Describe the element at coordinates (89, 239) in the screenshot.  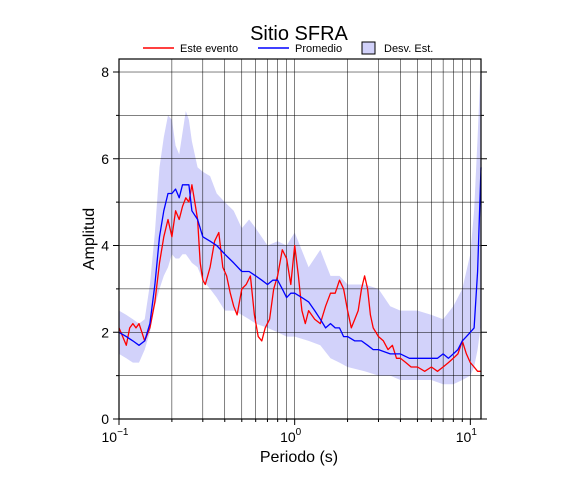
I see `y-axis-label: Amplitud` at that location.